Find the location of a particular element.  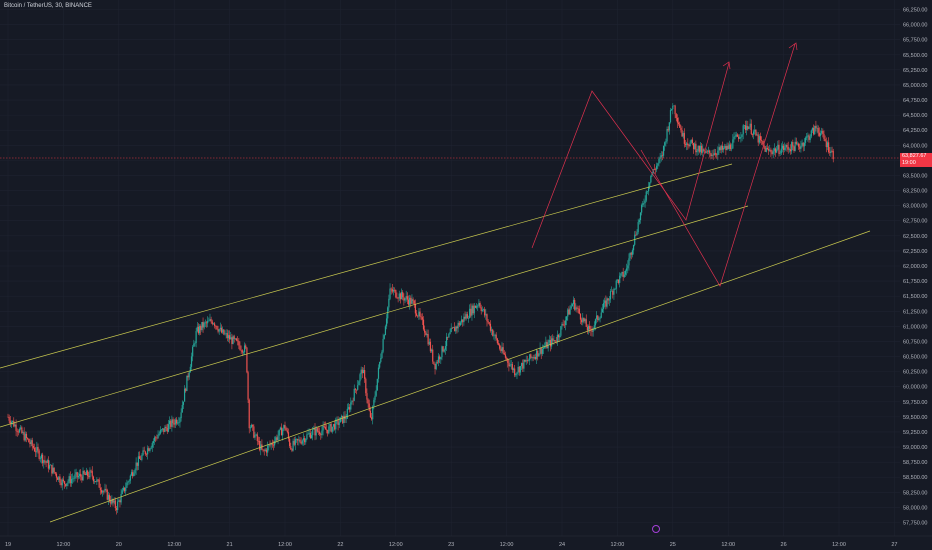

price-axis-label: 64,500.00 is located at coordinates (915, 116).